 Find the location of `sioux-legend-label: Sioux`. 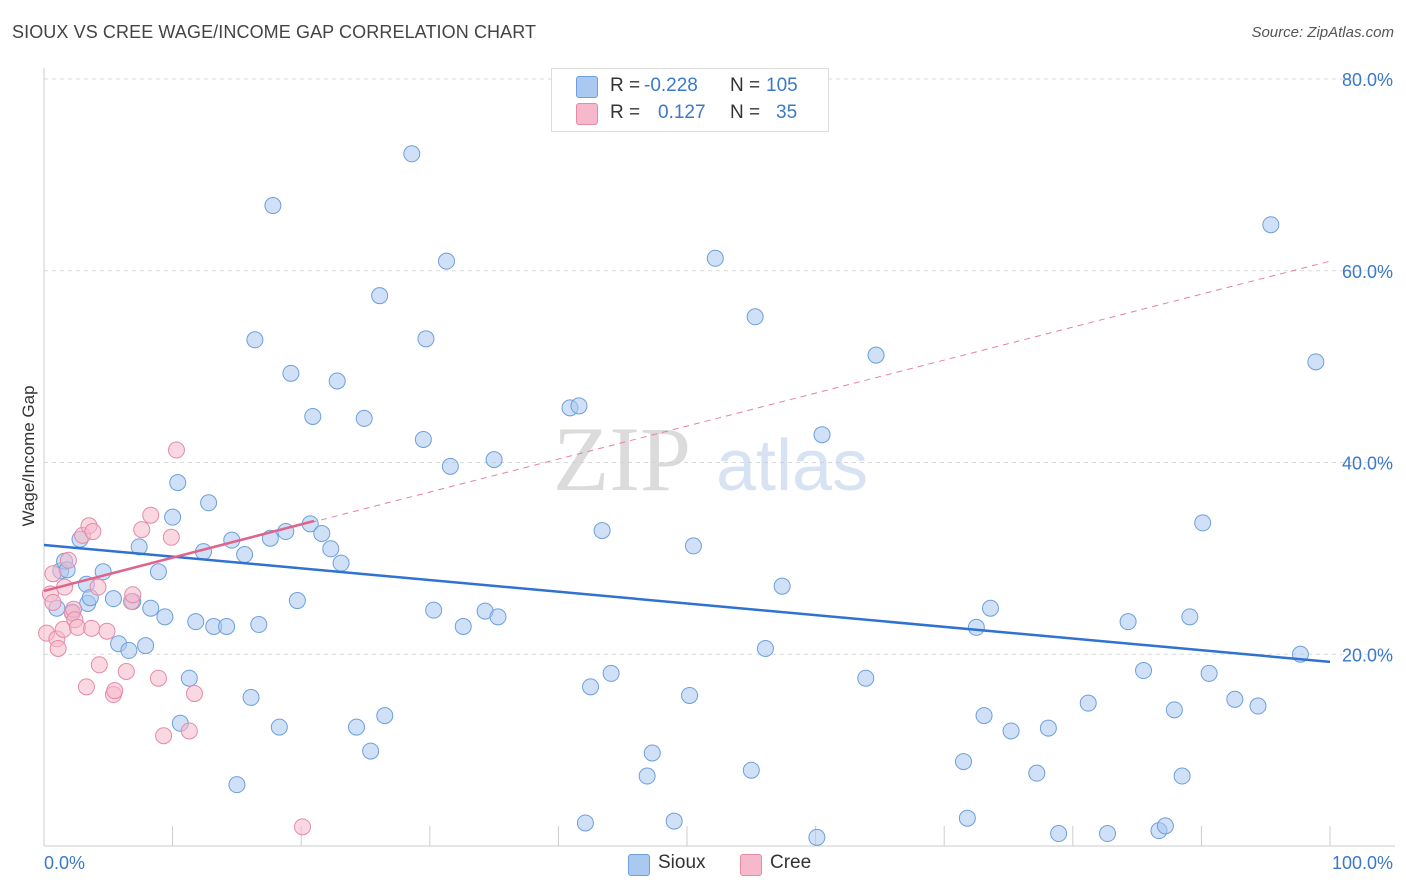

sioux-legend-label: Sioux is located at coordinates (682, 862).